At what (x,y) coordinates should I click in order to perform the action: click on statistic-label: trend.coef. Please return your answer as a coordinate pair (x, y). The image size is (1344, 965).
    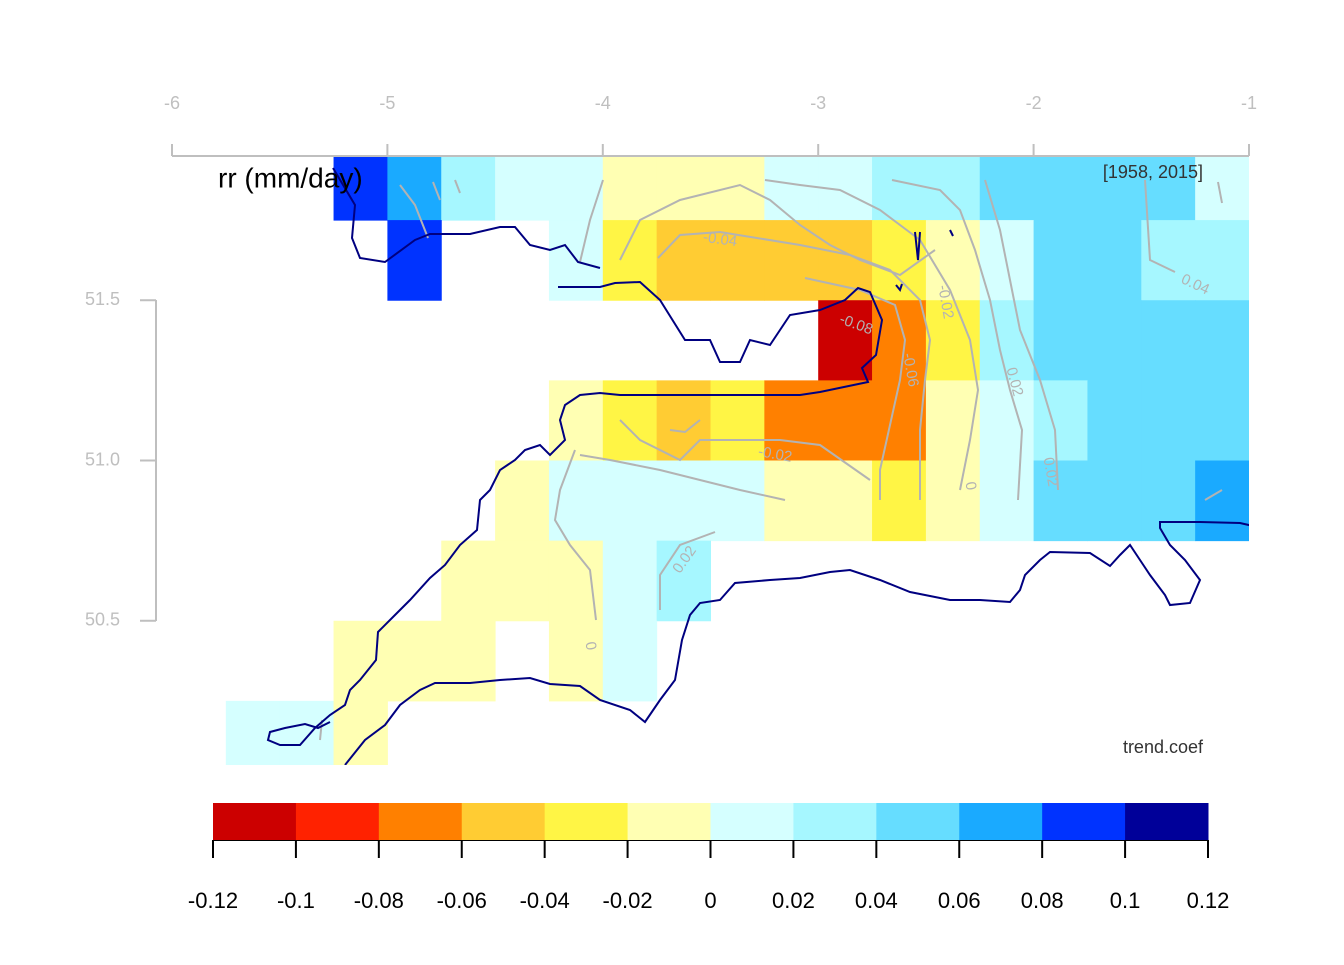
    Looking at the image, I should click on (1163, 747).